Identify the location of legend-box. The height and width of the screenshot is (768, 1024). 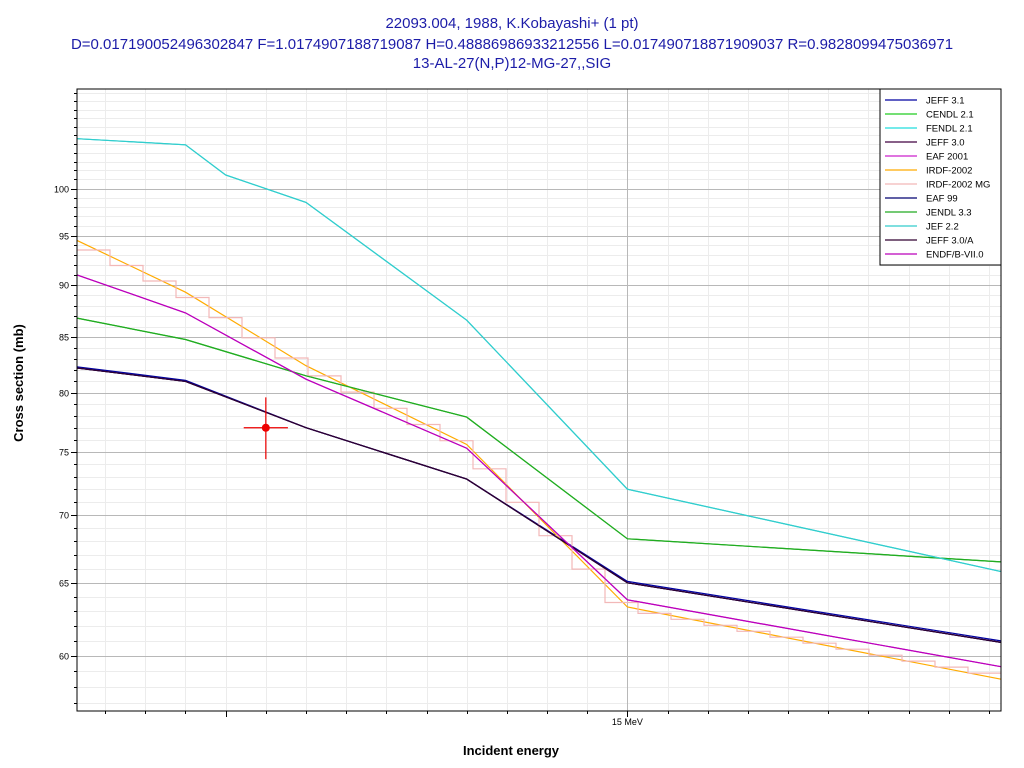
(940, 177).